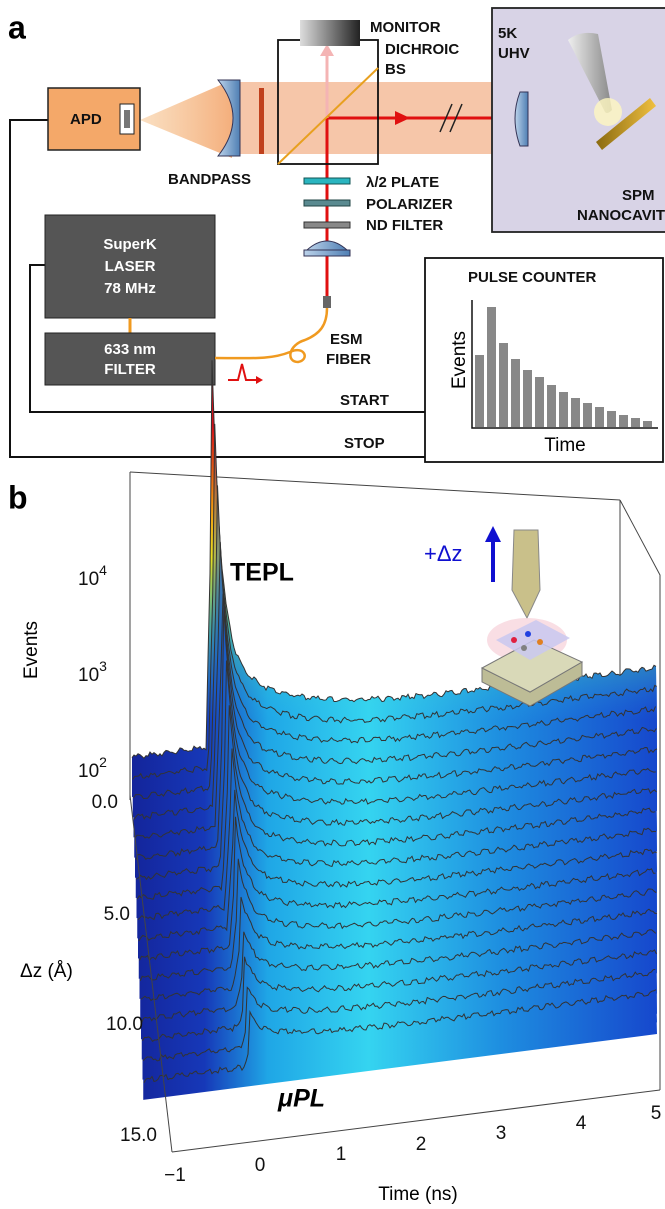 This screenshot has height=1209, width=665. What do you see at coordinates (18, 497) in the screenshot?
I see `panel-label: b` at bounding box center [18, 497].